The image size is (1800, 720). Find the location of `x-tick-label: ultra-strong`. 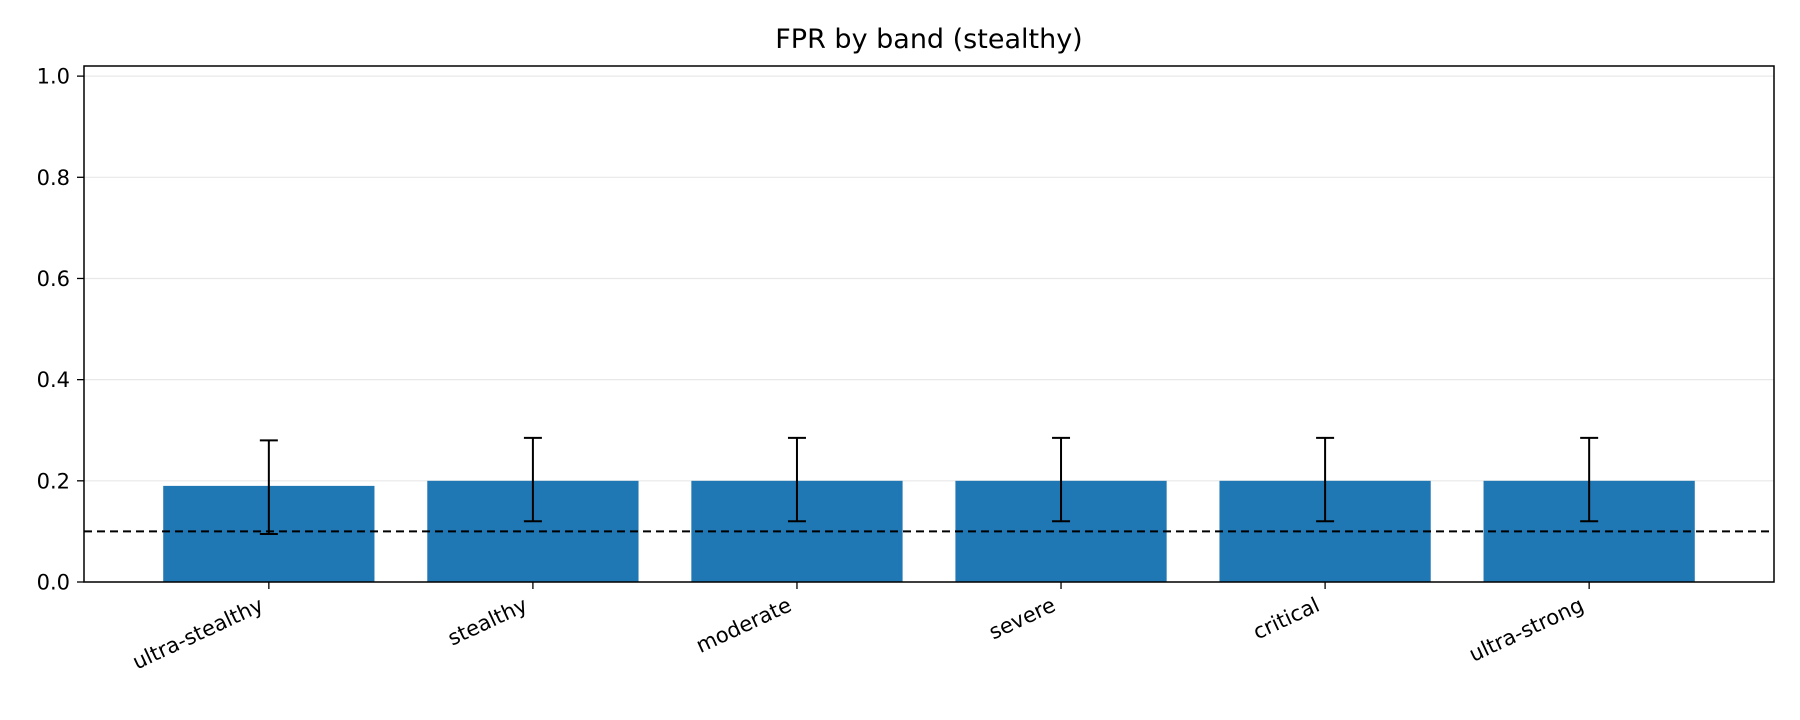

x-tick-label: ultra-strong is located at coordinates (1526, 630).